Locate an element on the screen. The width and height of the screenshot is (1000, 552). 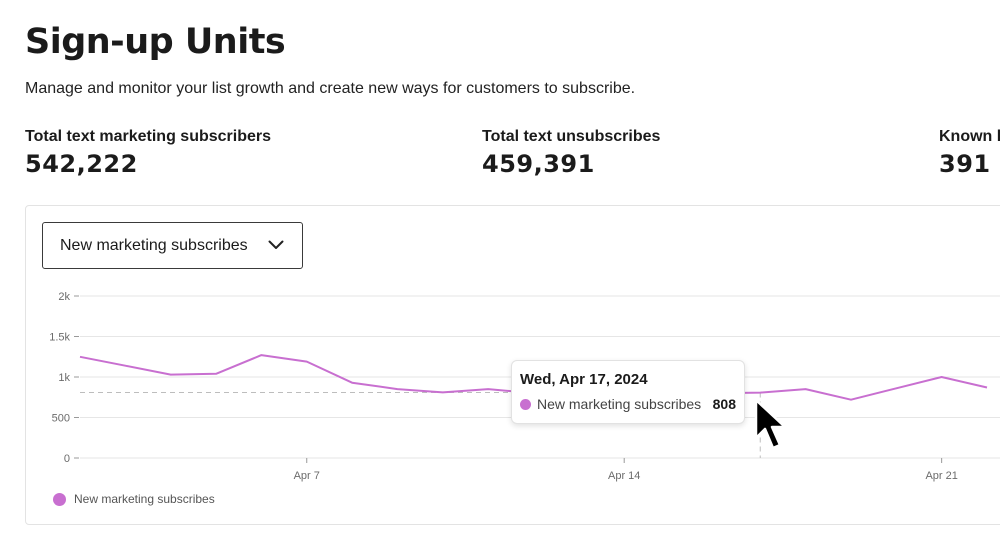
stat-value: 391 is located at coordinates (965, 164).